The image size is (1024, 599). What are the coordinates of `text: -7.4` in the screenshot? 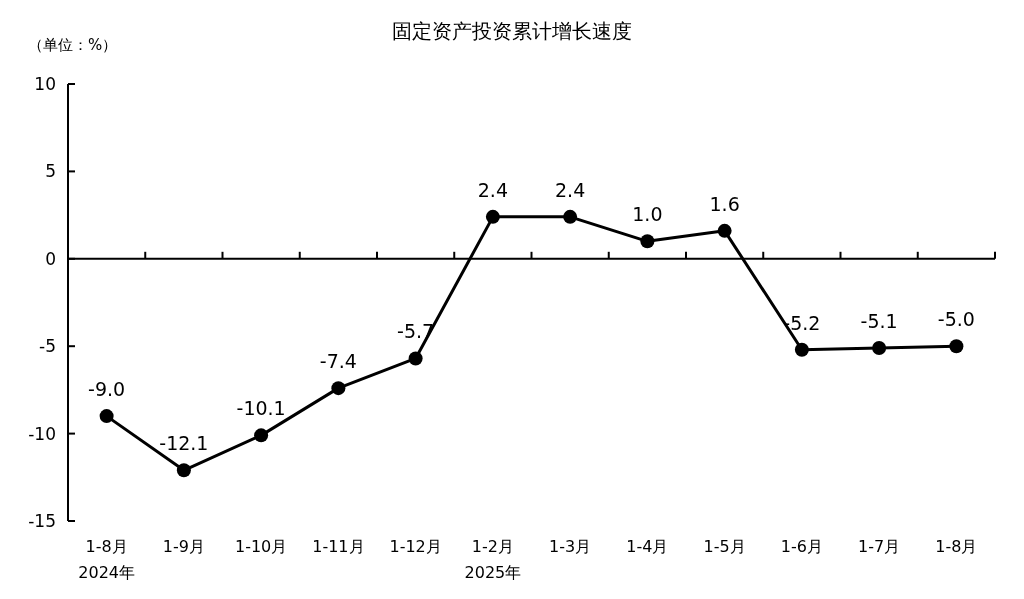 It's located at (338, 361).